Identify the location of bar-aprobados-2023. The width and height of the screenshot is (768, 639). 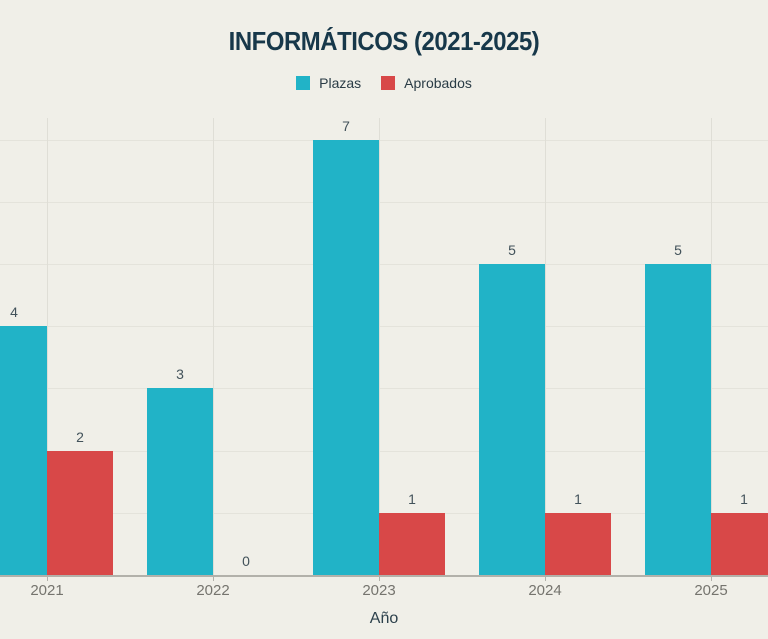
(412, 543).